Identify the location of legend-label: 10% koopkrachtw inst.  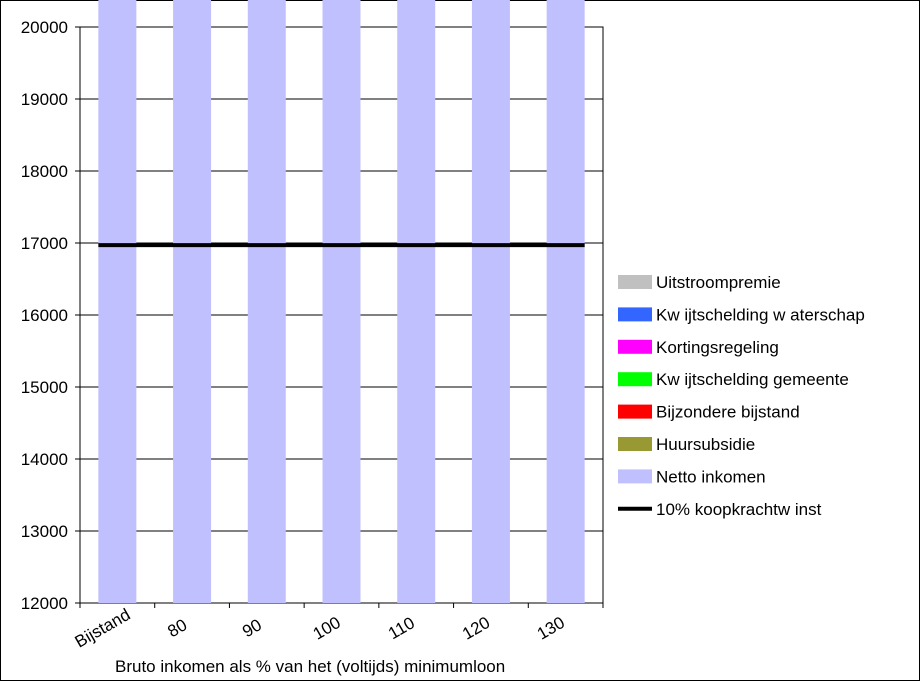
(739, 509).